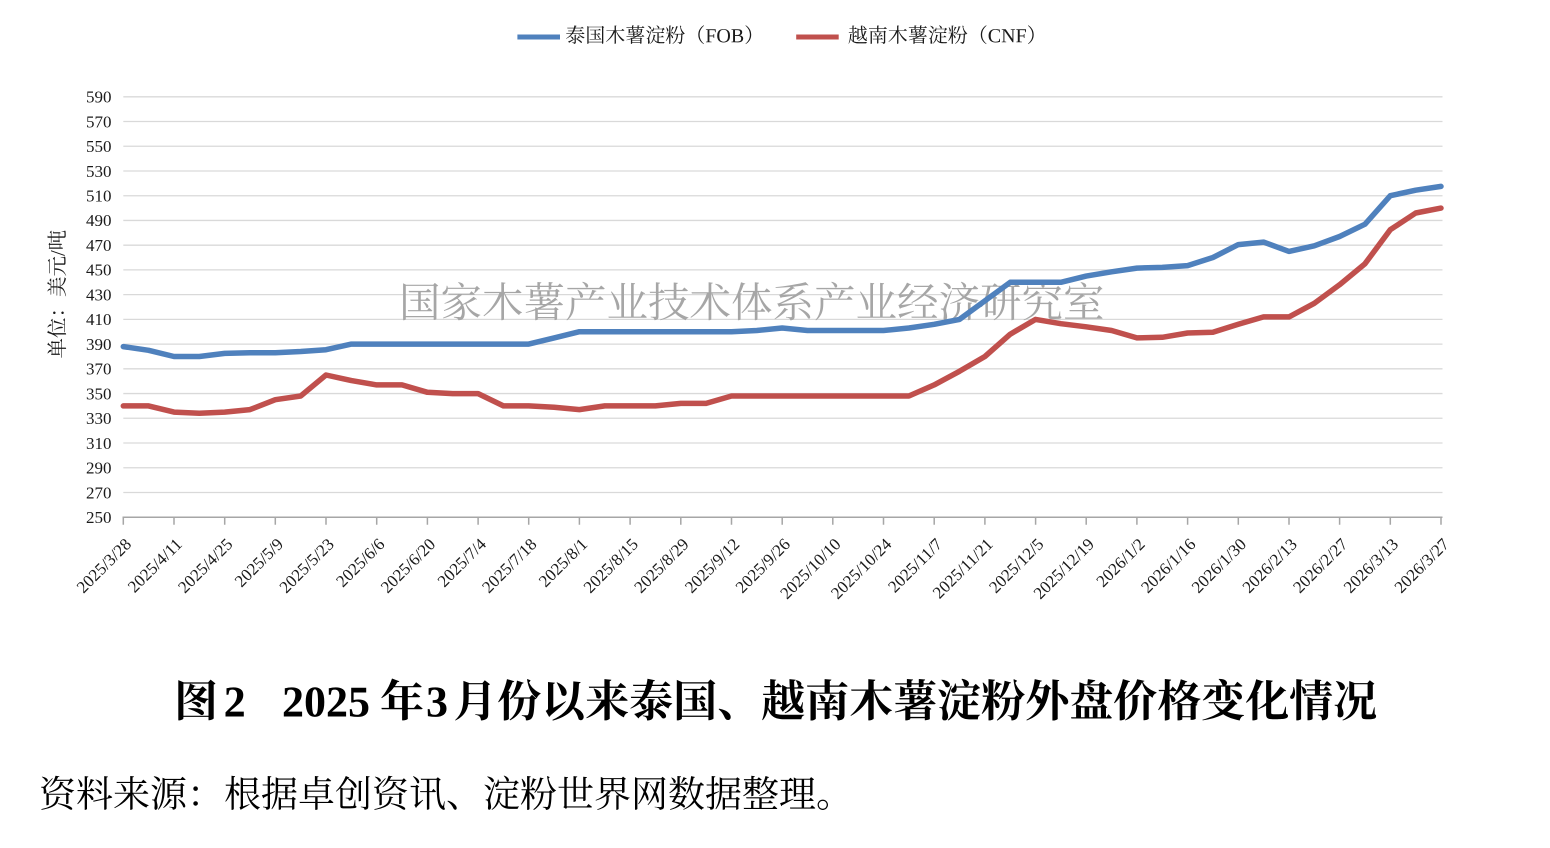  Describe the element at coordinates (99, 294) in the screenshot. I see `svg-text: 430` at that location.